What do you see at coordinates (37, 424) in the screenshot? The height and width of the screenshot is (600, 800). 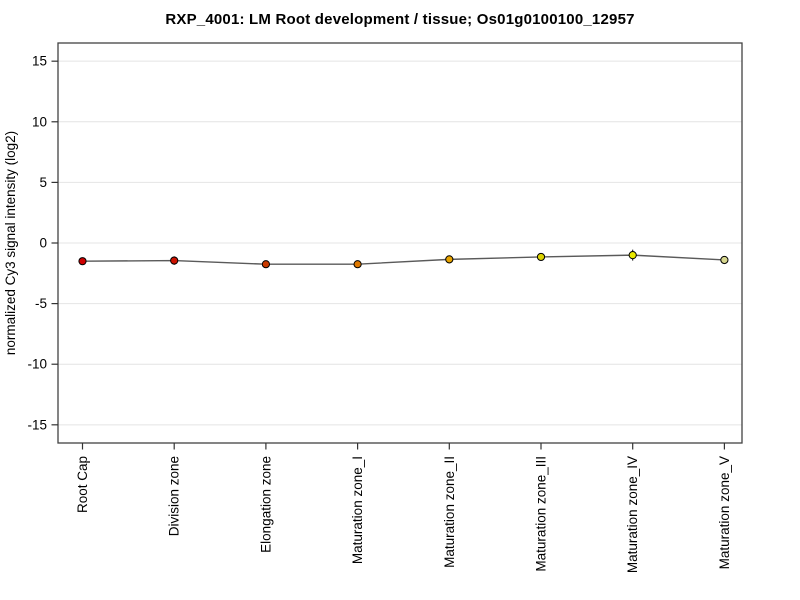 I see `y-tick-label: -15` at bounding box center [37, 424].